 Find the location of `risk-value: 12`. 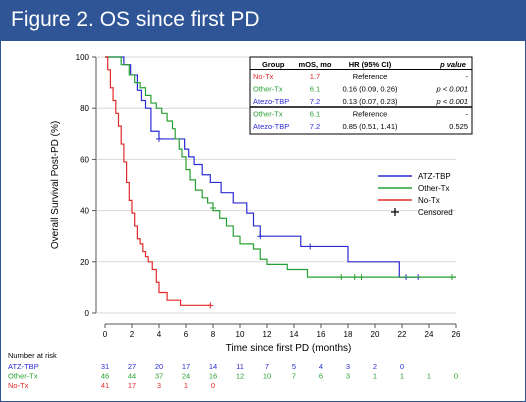

risk-value: 12 is located at coordinates (240, 376).